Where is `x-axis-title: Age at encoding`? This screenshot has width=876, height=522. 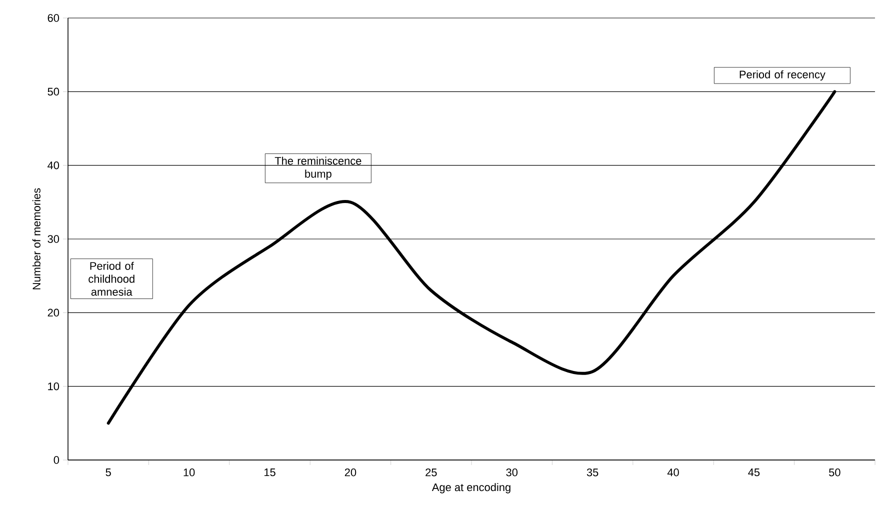 x-axis-title: Age at encoding is located at coordinates (471, 488).